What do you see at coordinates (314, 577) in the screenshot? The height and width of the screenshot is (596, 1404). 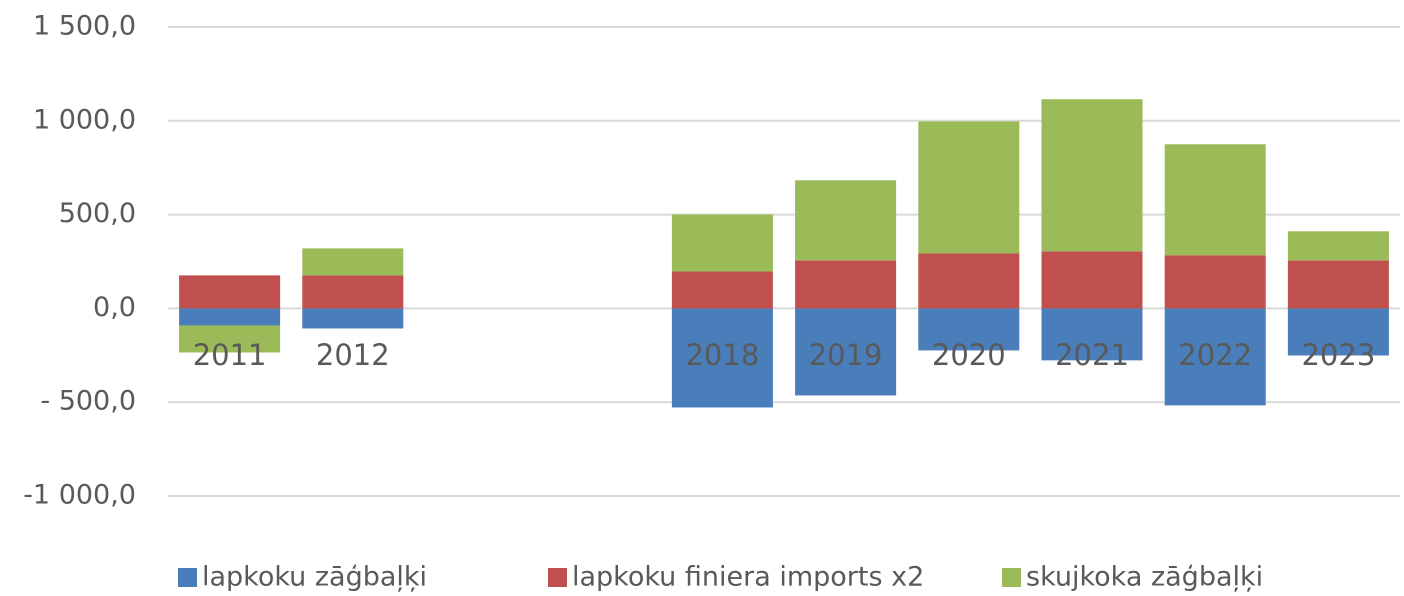 I see `legend-label: lapkoku zāģbaļķi` at bounding box center [314, 577].